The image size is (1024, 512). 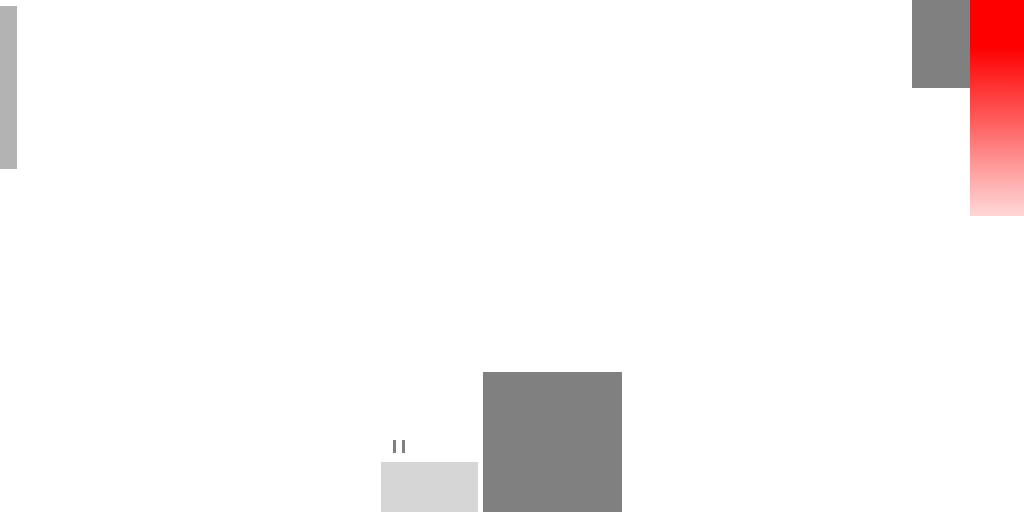 What do you see at coordinates (400, 446) in the screenshot?
I see `pause-icon` at bounding box center [400, 446].